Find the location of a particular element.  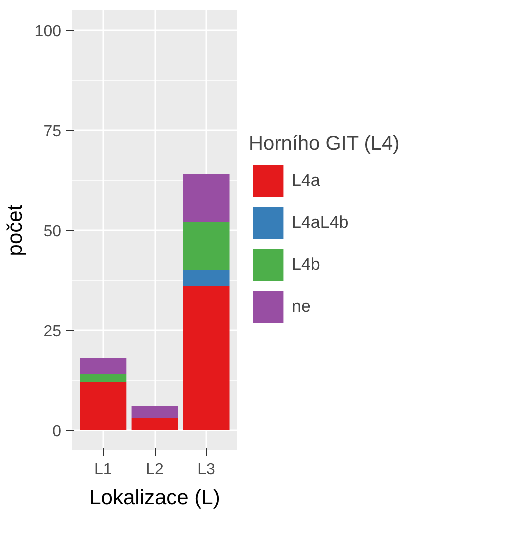

x-tick-label: L1 is located at coordinates (103, 470).